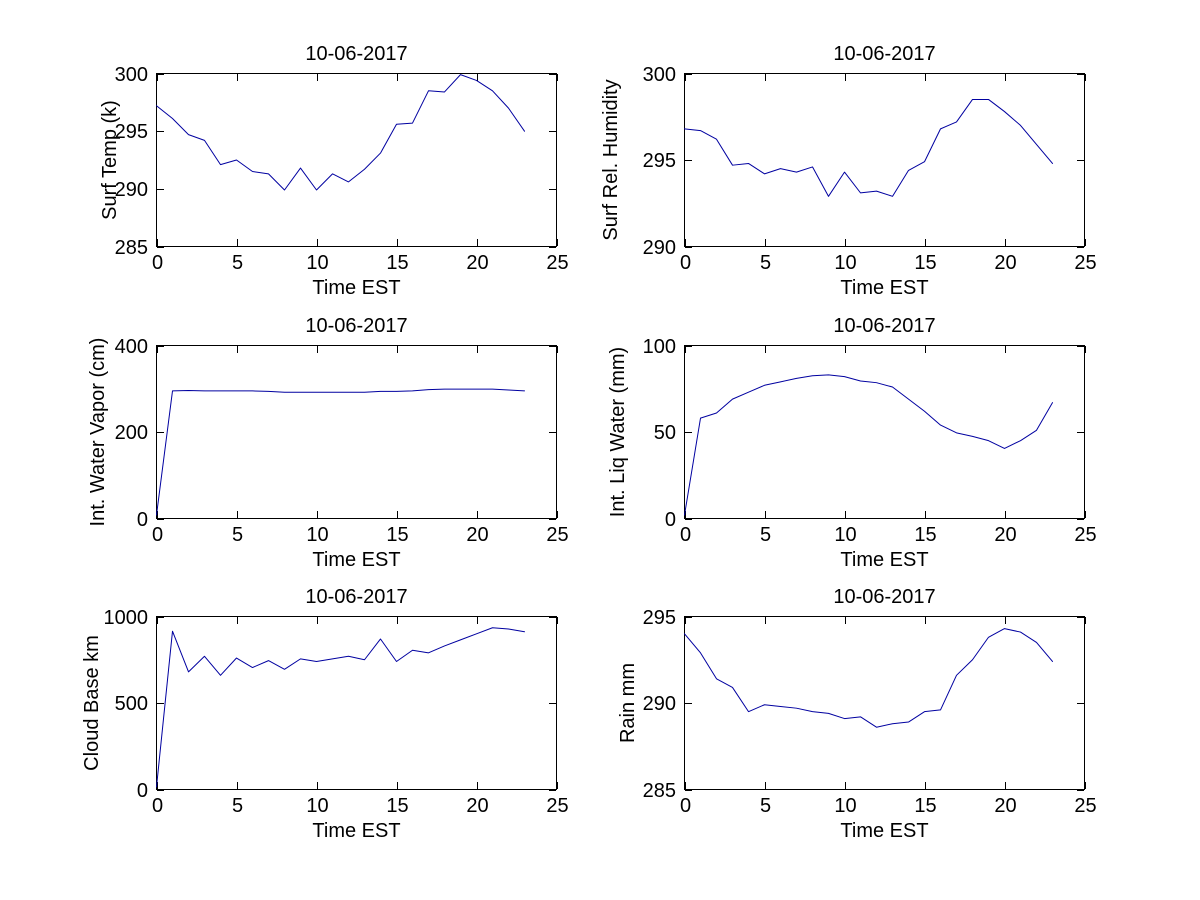 The width and height of the screenshot is (1200, 900). Describe the element at coordinates (131, 703) in the screenshot. I see `y-tick-label: 500` at that location.